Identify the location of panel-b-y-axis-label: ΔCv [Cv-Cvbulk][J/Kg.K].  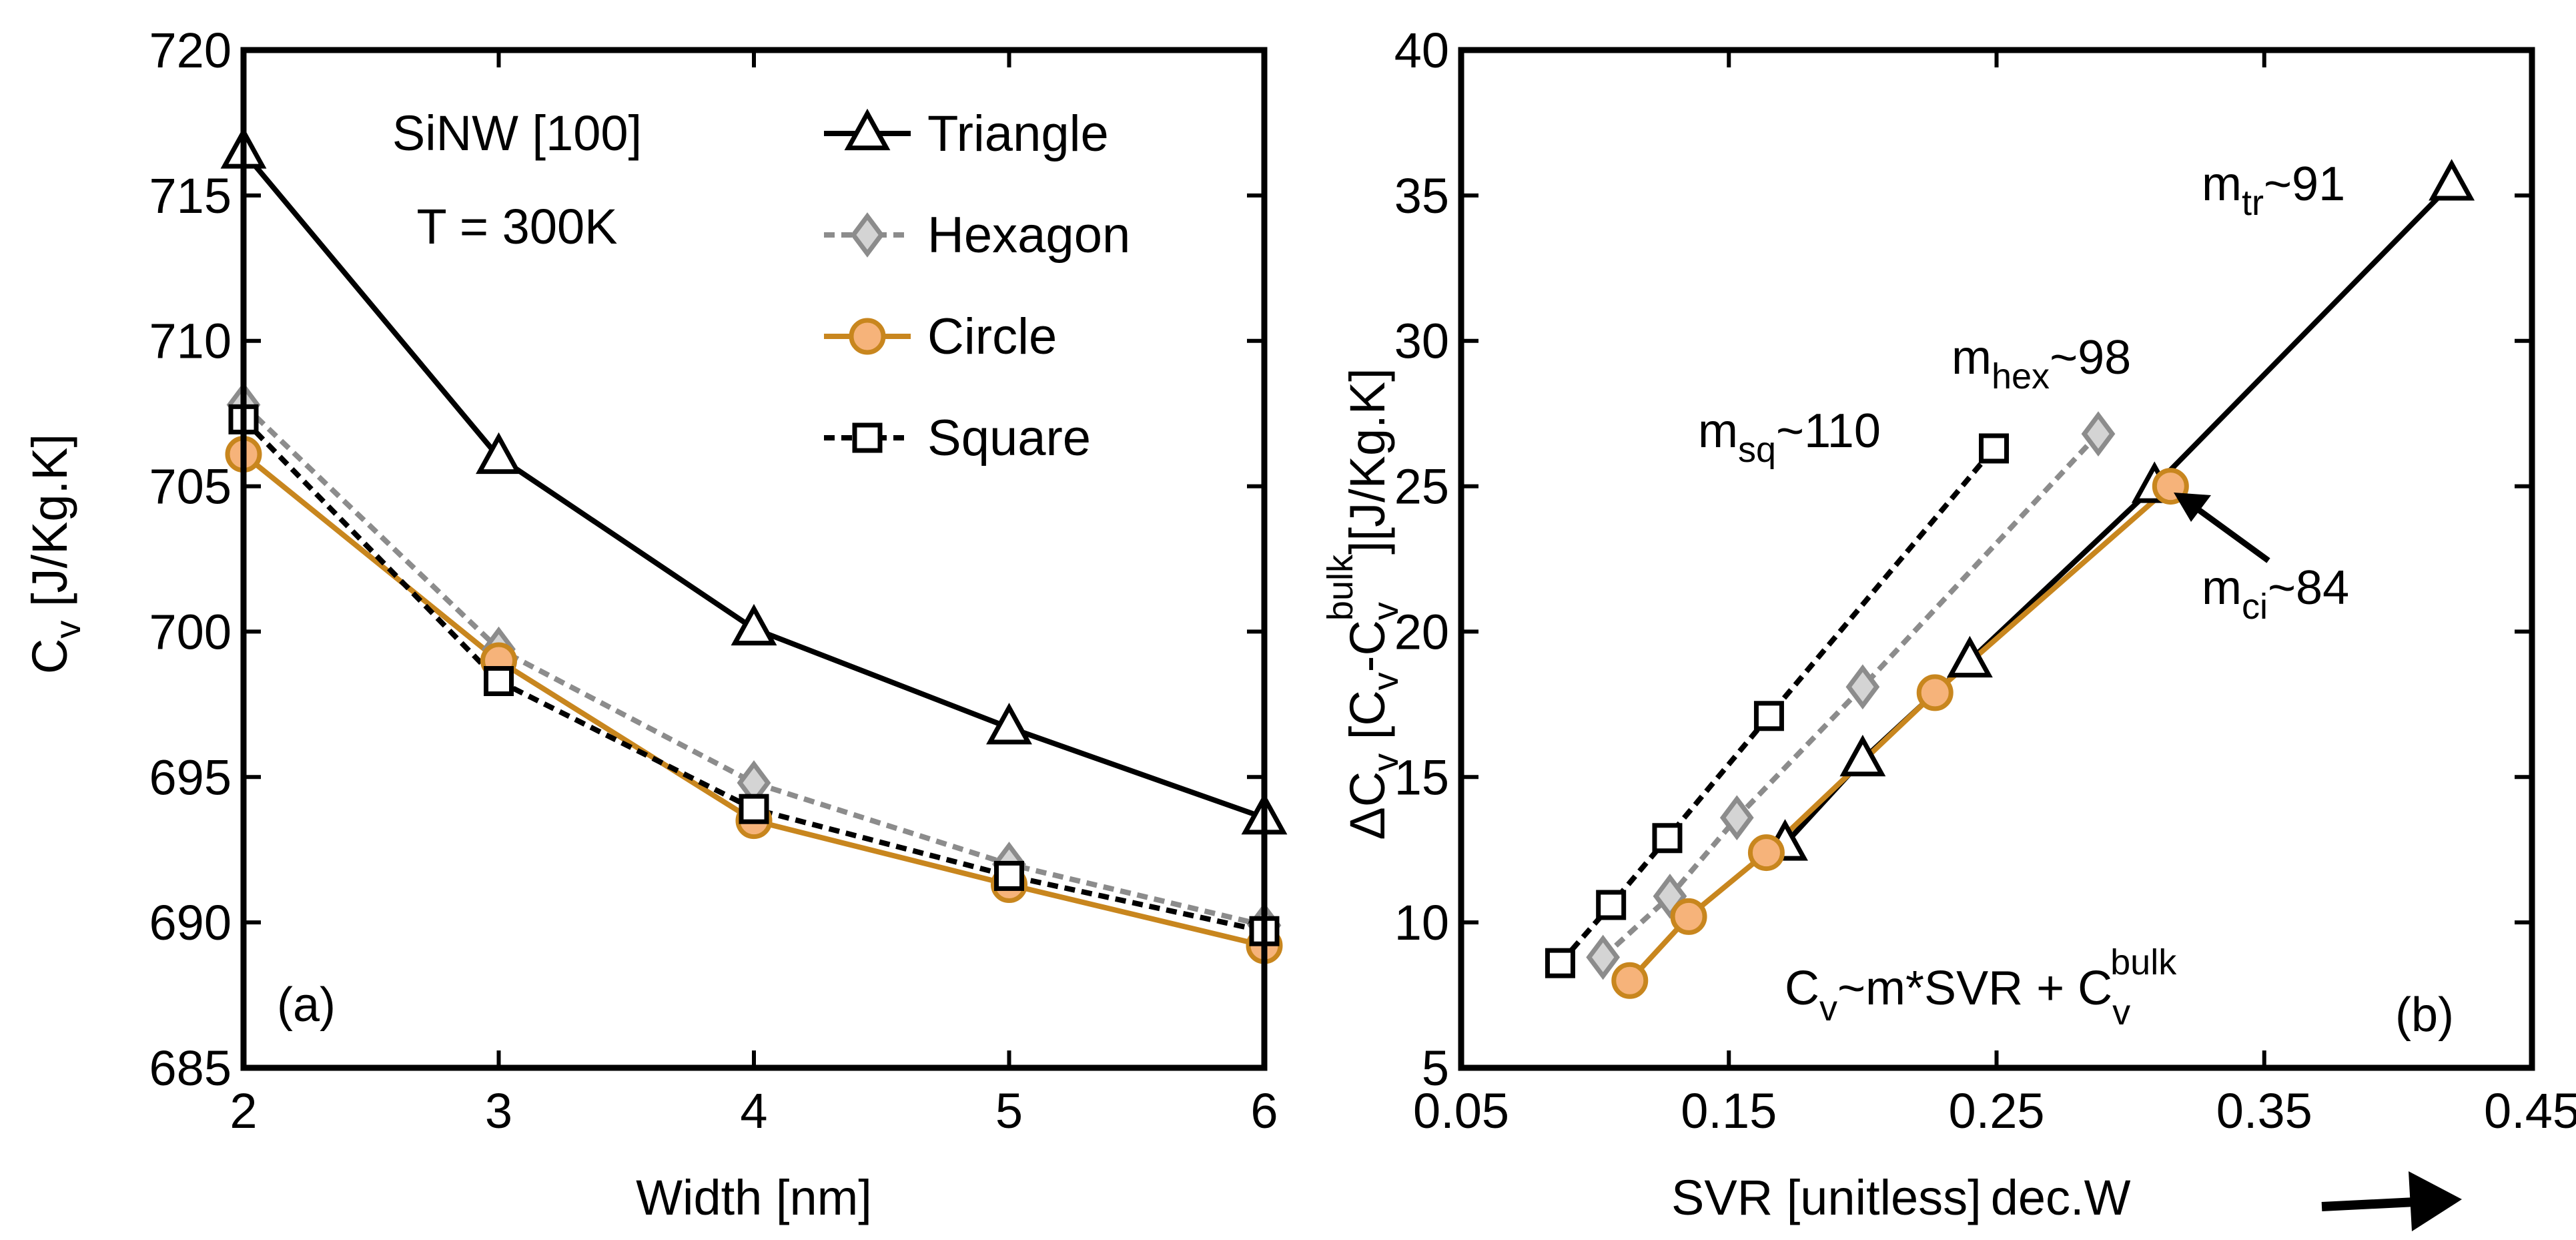
(1363, 604).